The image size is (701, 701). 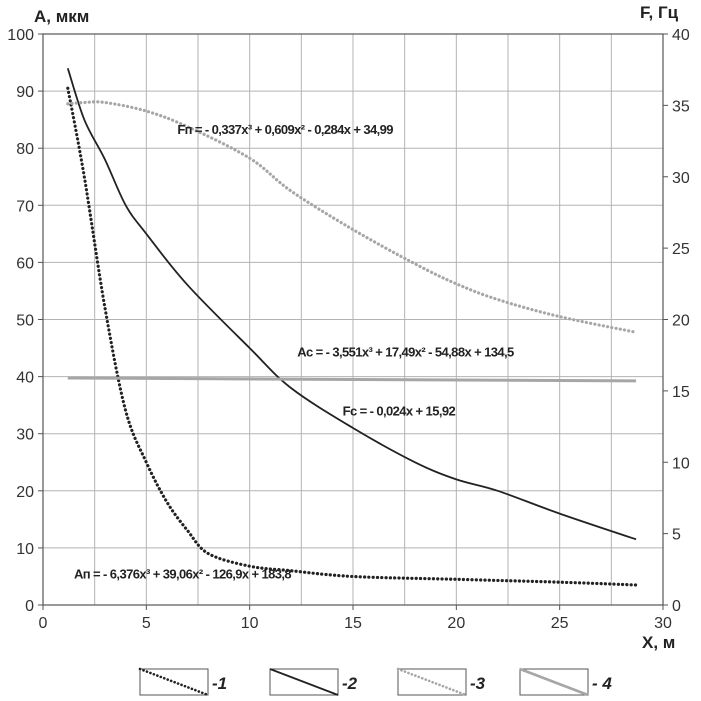 I want to click on y-left-tick-label: 80, so click(x=25, y=149).